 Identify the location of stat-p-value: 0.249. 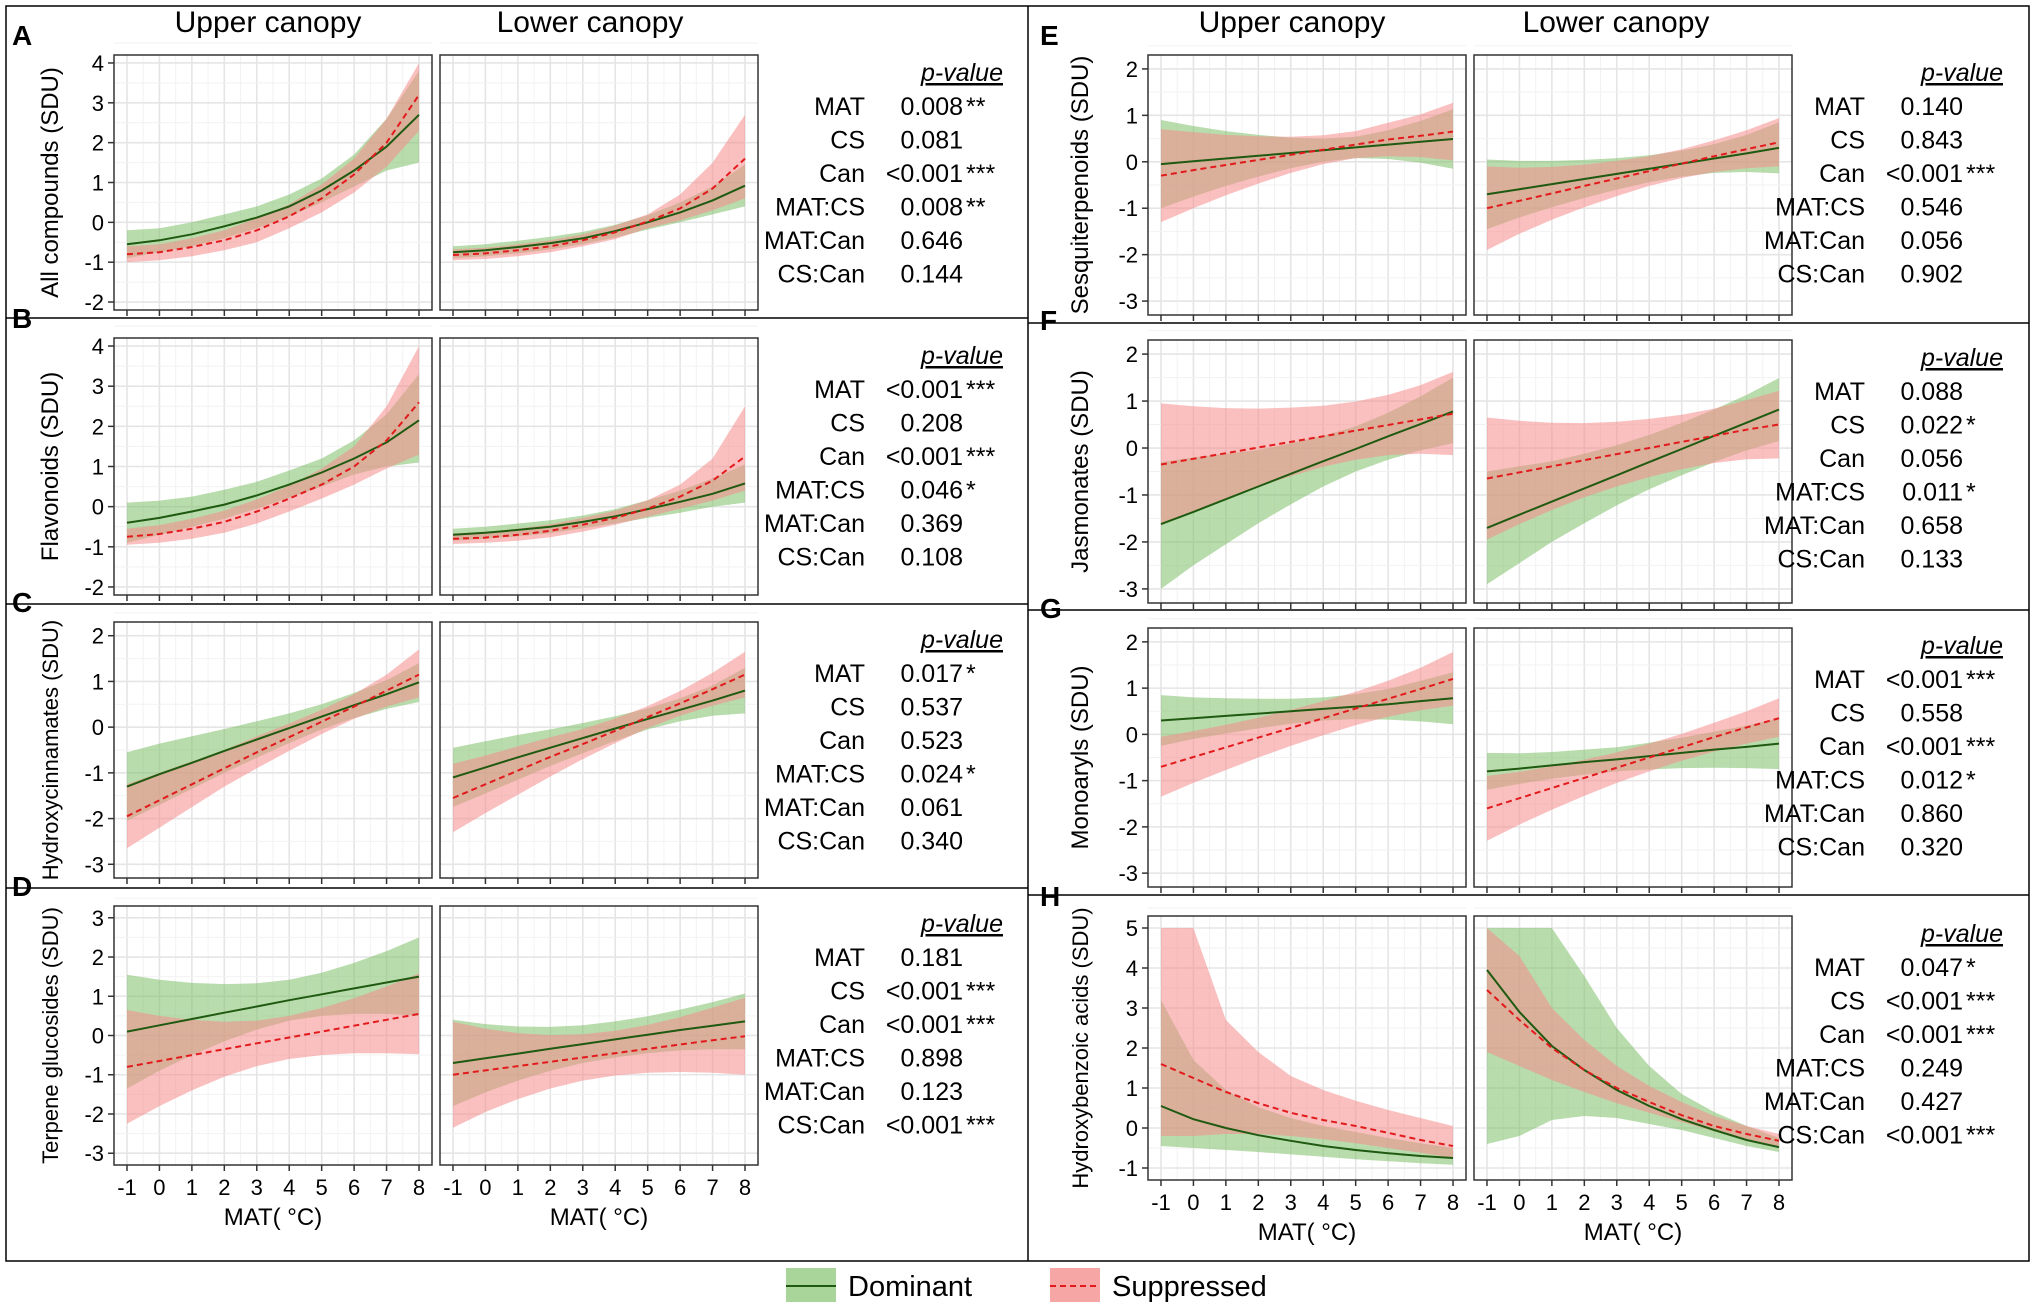
(1931, 1069).